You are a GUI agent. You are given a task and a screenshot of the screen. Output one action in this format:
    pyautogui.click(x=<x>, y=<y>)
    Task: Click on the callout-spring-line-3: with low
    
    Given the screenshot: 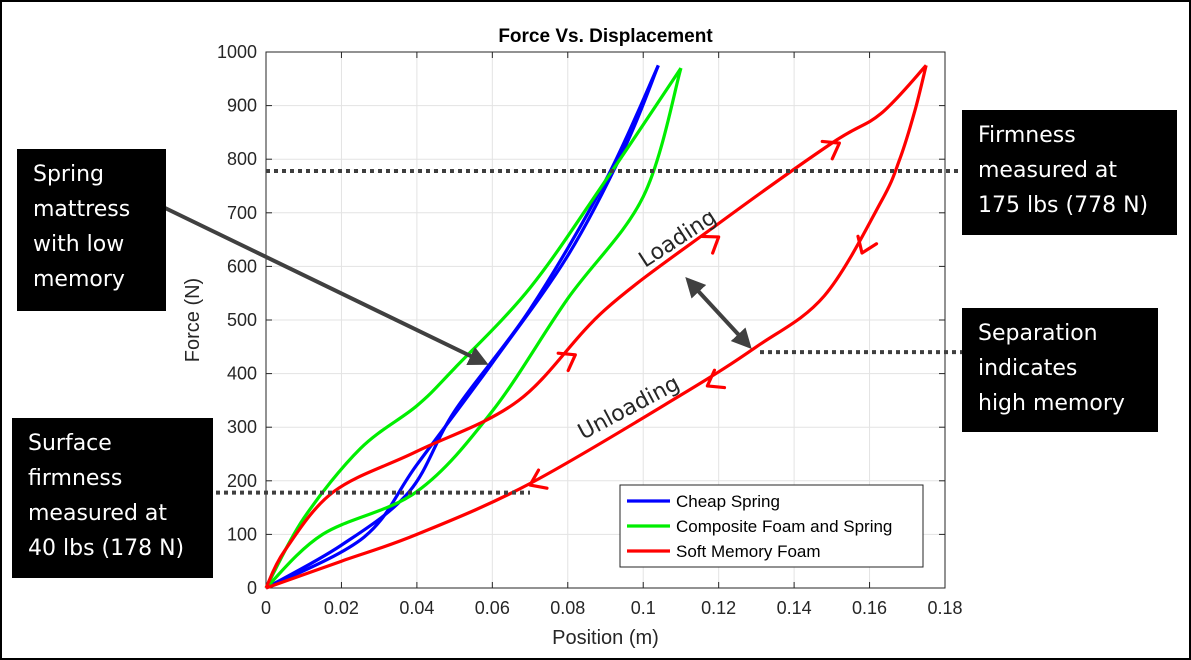 What is the action you would take?
    pyautogui.click(x=79, y=244)
    